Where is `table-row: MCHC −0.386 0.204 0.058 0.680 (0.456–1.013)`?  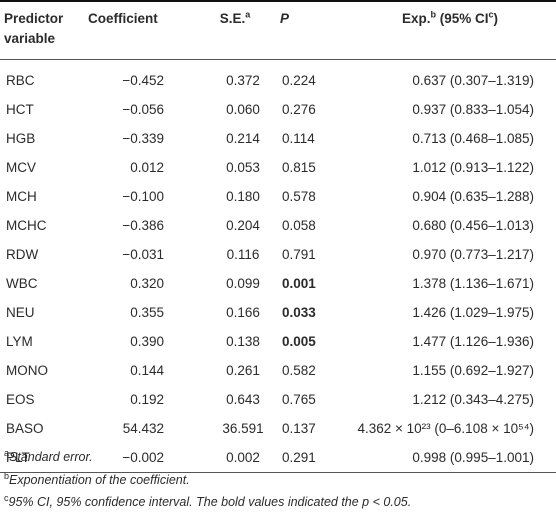 table-row: MCHC −0.386 0.204 0.058 0.680 (0.456–1.013) is located at coordinates (278, 225).